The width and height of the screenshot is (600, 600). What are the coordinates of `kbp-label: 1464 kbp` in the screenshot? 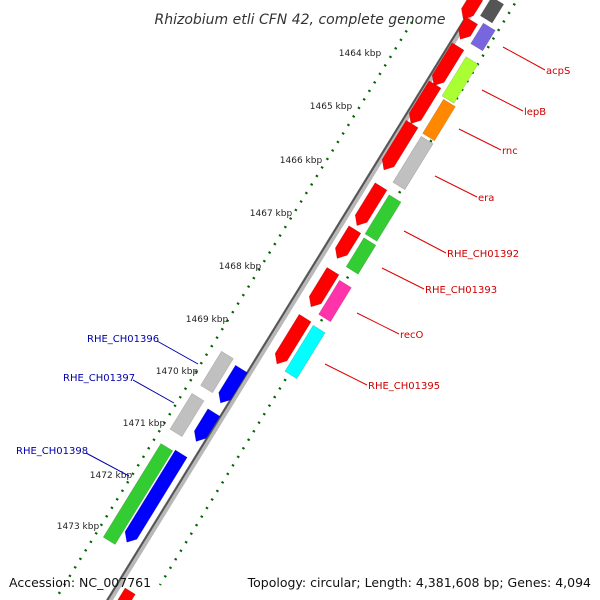 It's located at (360, 54).